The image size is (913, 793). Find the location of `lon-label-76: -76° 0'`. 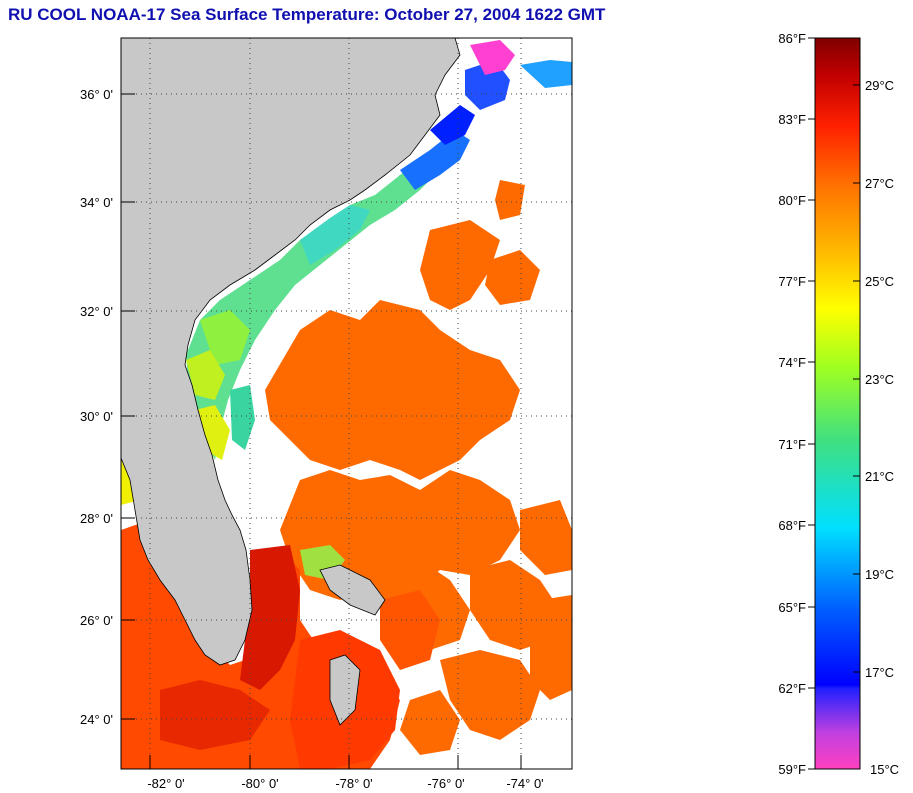

lon-label-76: -76° 0' is located at coordinates (445, 783).